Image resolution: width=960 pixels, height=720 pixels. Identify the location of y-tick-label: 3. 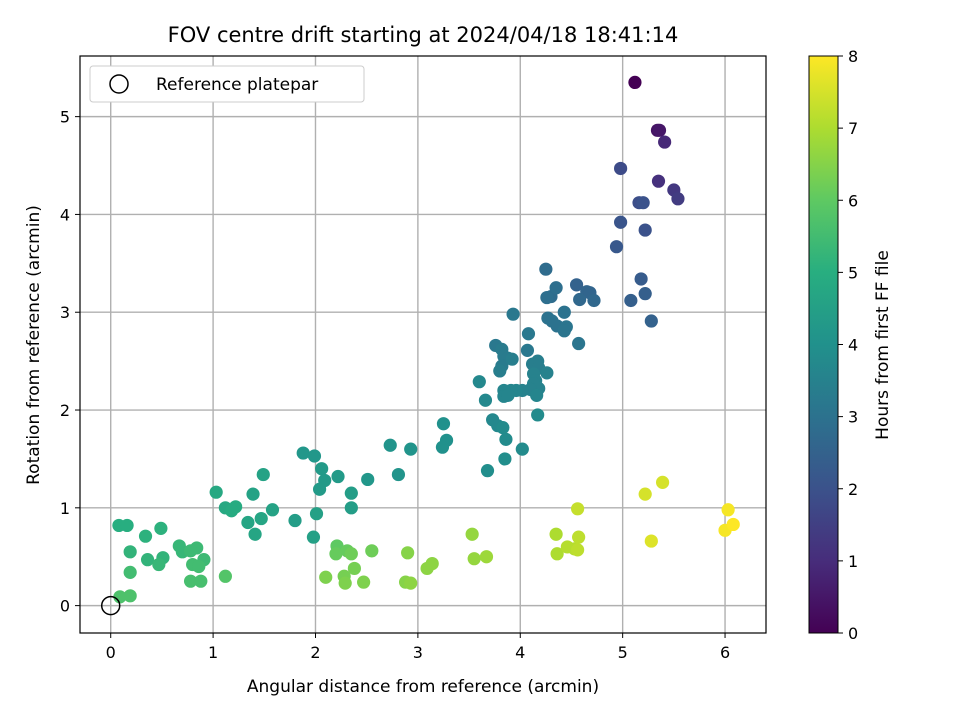
(65, 312).